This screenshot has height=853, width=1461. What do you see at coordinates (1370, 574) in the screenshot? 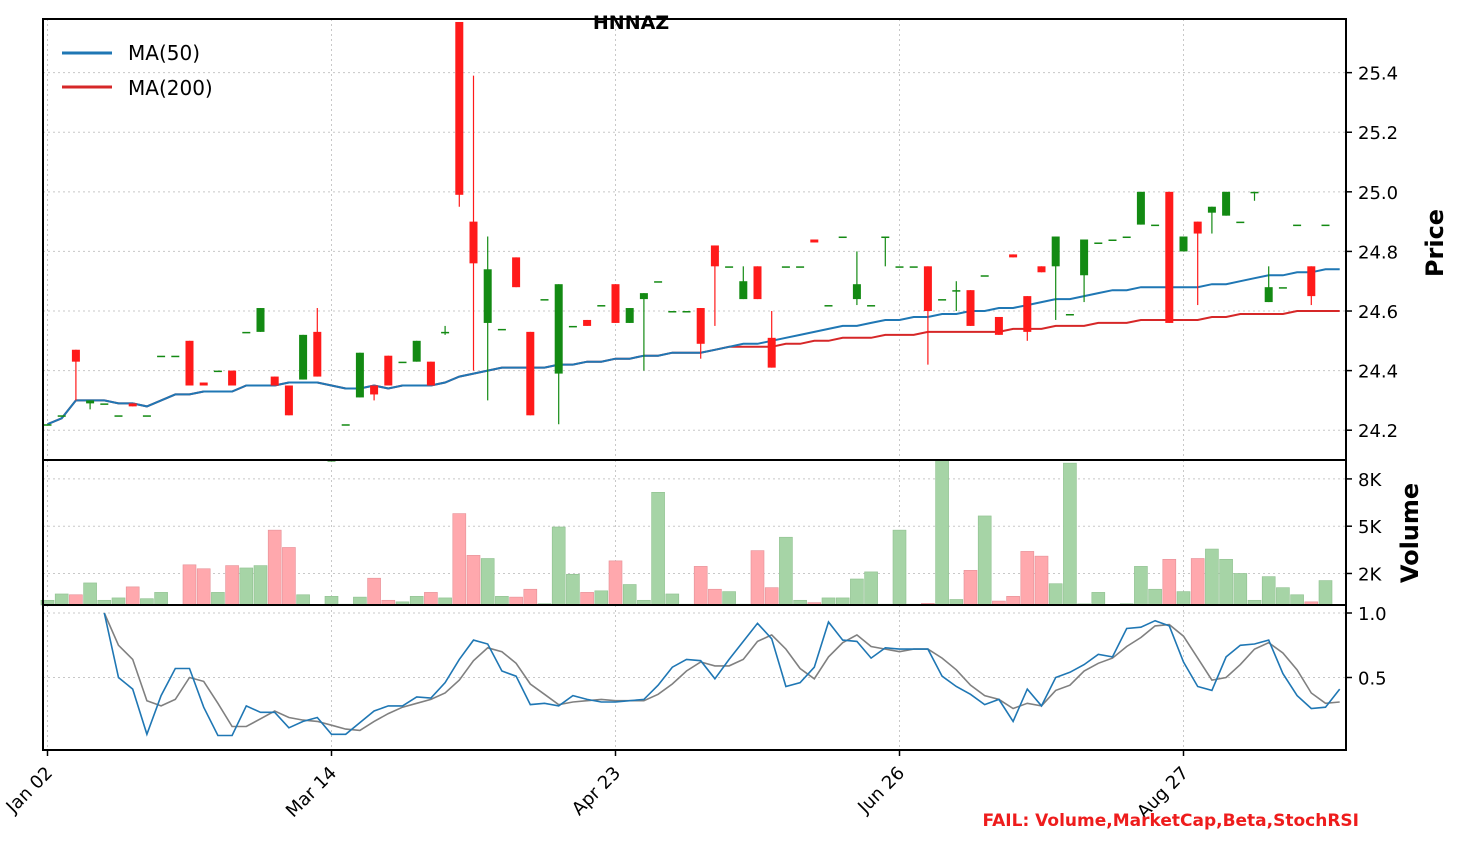
I see `volume-tick-label: 2K` at bounding box center [1370, 574].